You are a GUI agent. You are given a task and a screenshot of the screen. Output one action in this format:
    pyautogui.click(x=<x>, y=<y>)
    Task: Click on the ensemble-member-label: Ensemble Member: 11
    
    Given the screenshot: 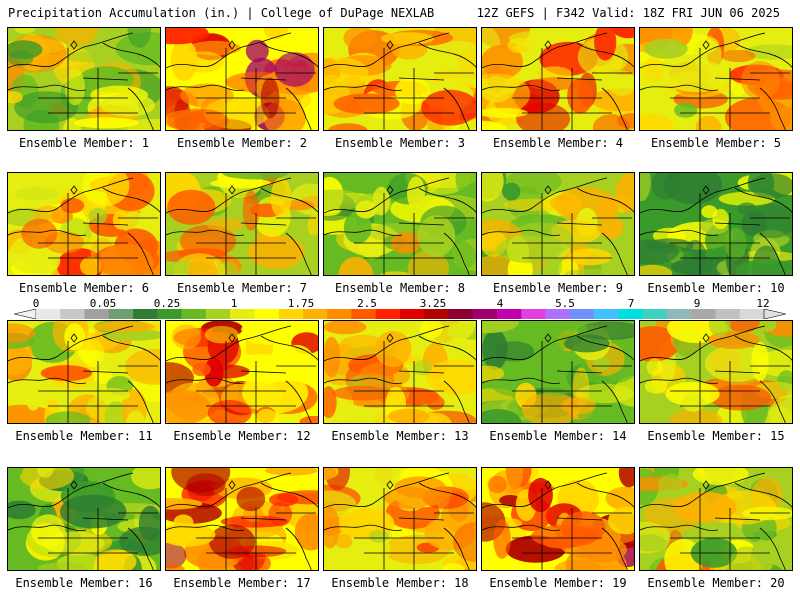 What is the action you would take?
    pyautogui.click(x=84, y=436)
    